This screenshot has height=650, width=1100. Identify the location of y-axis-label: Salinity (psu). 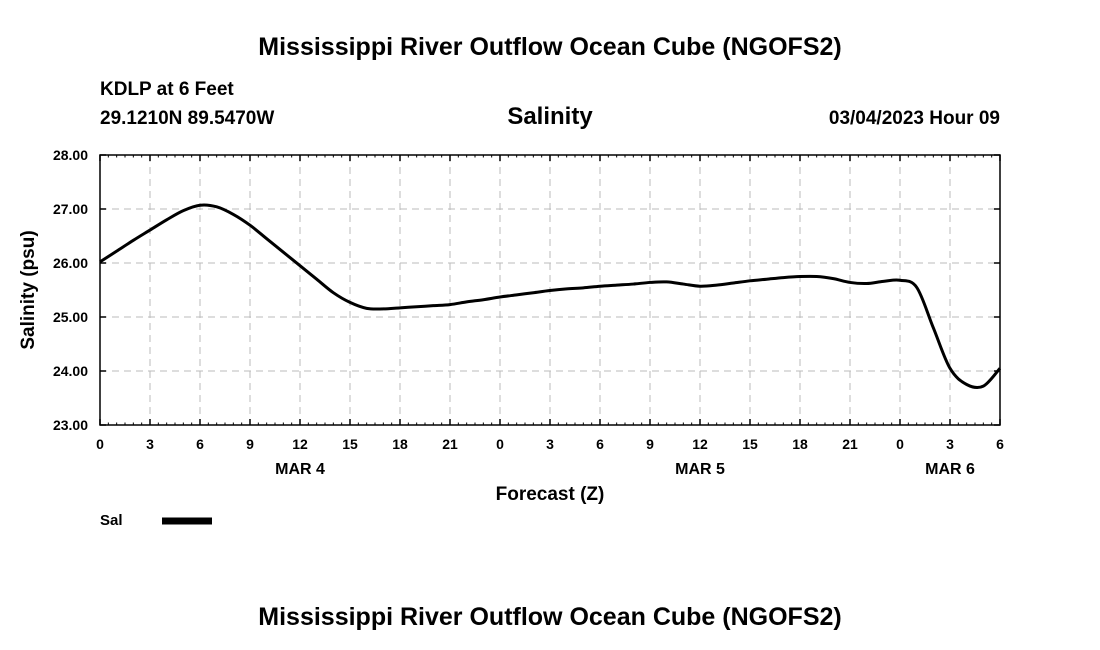
(28, 289).